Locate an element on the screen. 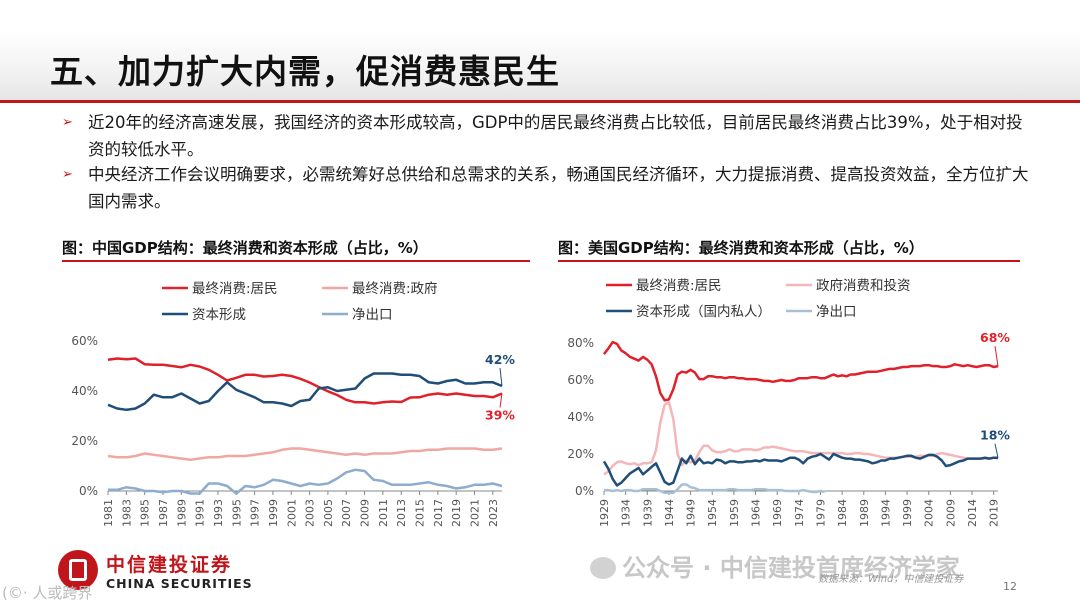  title-background is located at coordinates (540, 65).